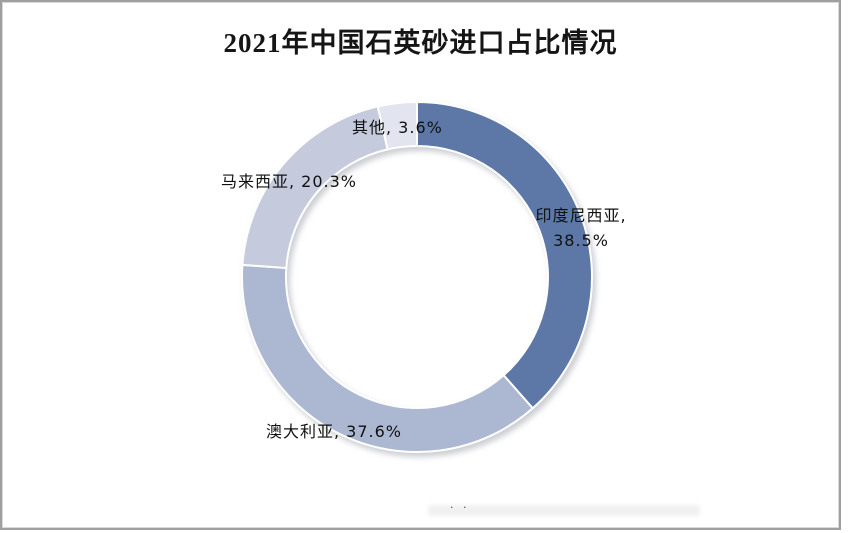 This screenshot has width=848, height=533. I want to click on data-label-indonesia: 印度尼西亚, 38.5%, so click(581, 228).